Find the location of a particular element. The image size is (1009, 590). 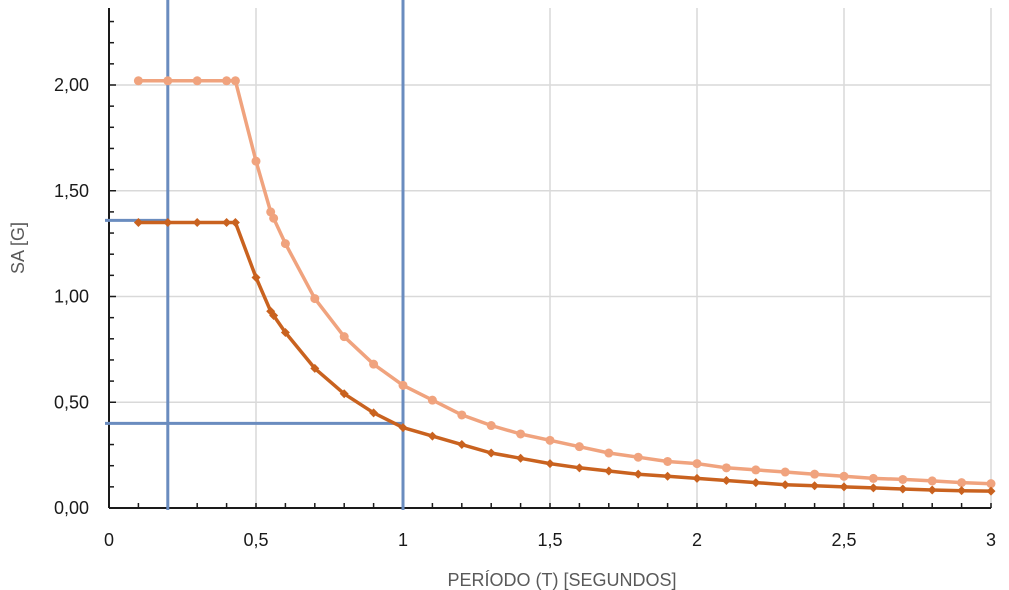

y-tick-label: 0,00 is located at coordinates (71, 508).